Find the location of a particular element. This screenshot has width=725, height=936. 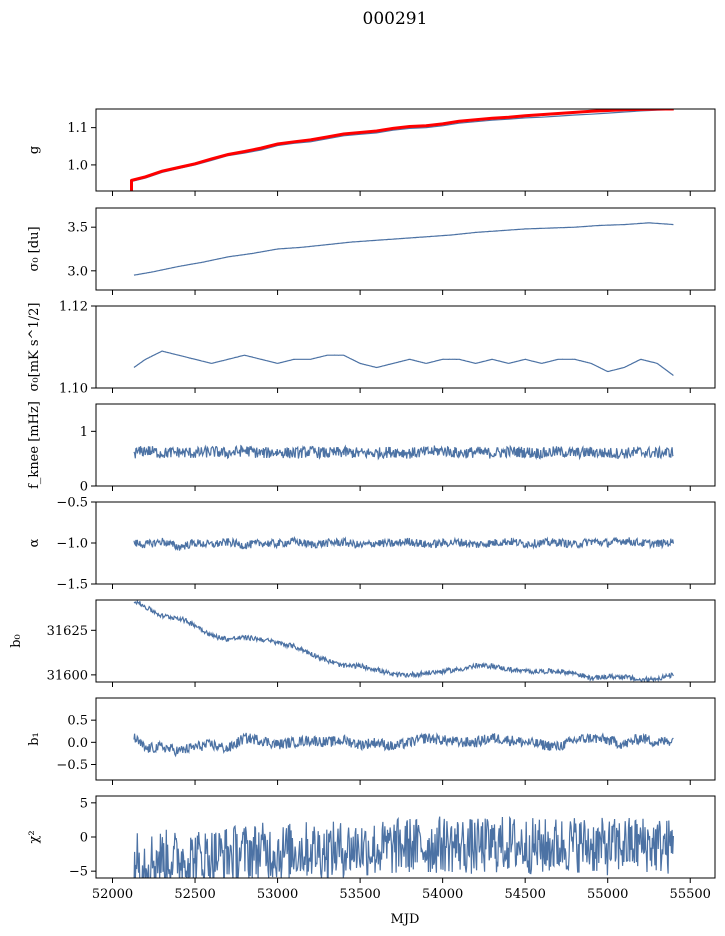

y-tick-label-g: 1.1 is located at coordinates (77, 128).